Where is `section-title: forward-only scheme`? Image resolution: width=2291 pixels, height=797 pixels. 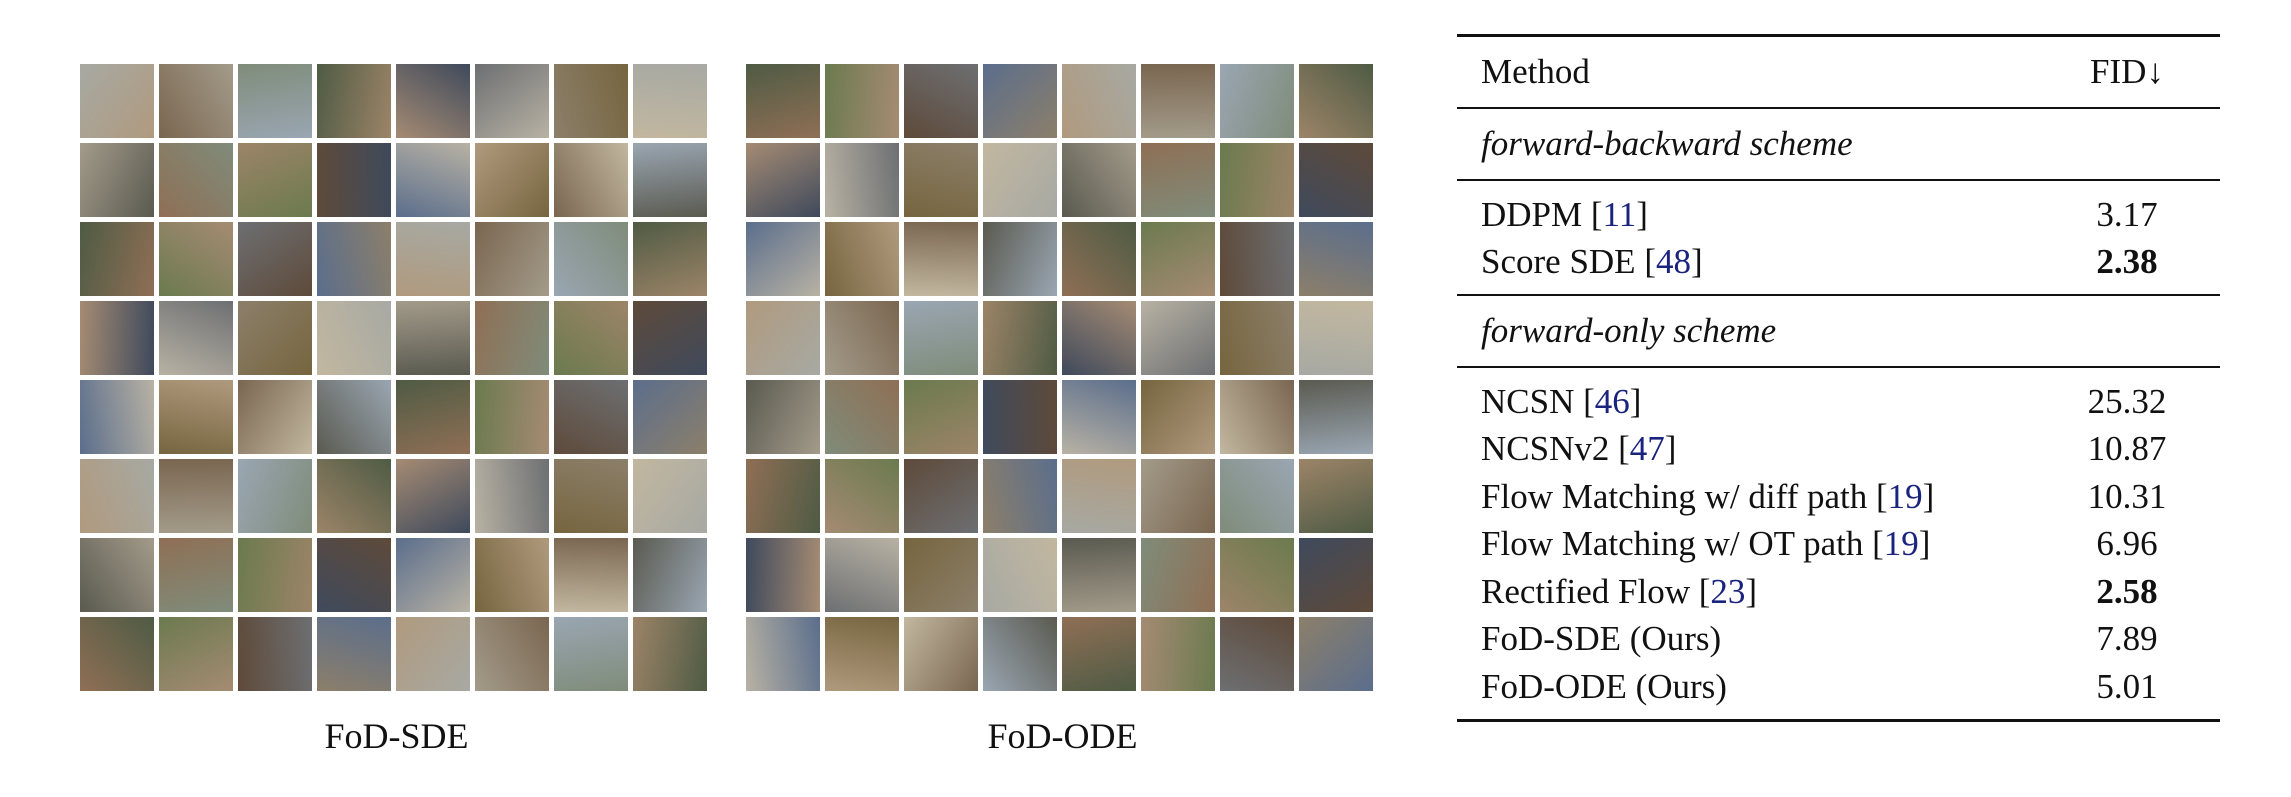 section-title: forward-only scheme is located at coordinates (1838, 331).